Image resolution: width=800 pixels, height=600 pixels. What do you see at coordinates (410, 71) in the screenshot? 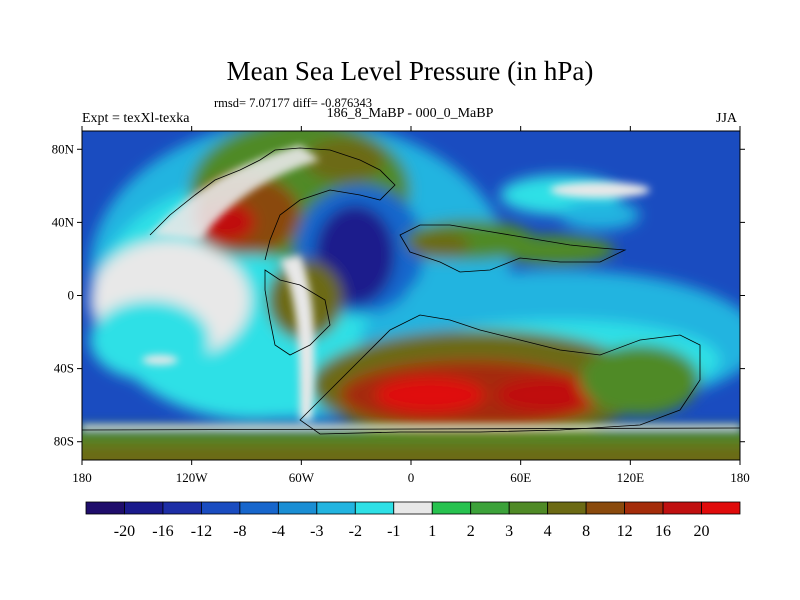
I see `plot-title: Mean Sea Level Pressure (in hPa)` at bounding box center [410, 71].